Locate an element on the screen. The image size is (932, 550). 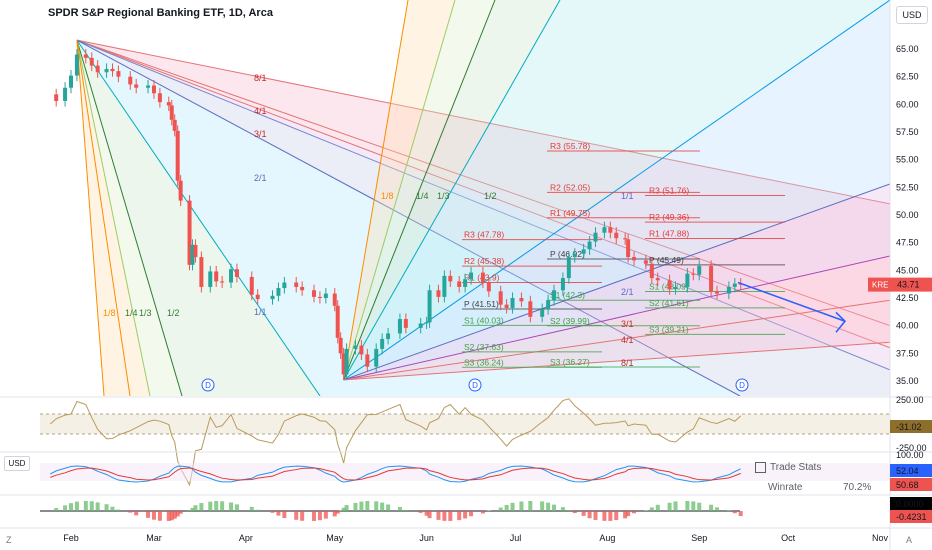
time-axis: Feb Mar Apr May Jun Jul Aug Sep Oct Nov is located at coordinates (466, 535).